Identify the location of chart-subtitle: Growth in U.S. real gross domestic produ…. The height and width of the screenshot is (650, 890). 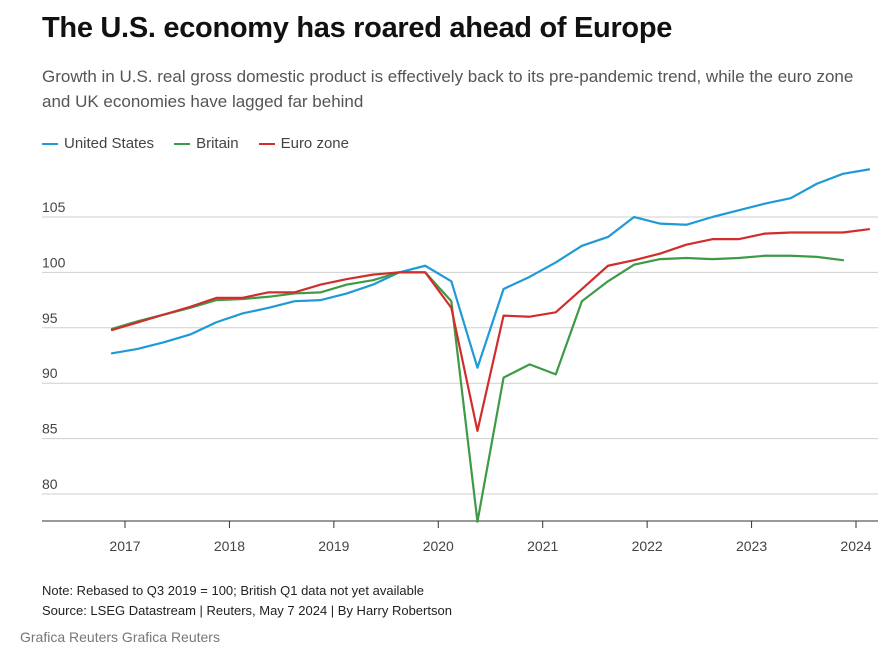
(448, 89).